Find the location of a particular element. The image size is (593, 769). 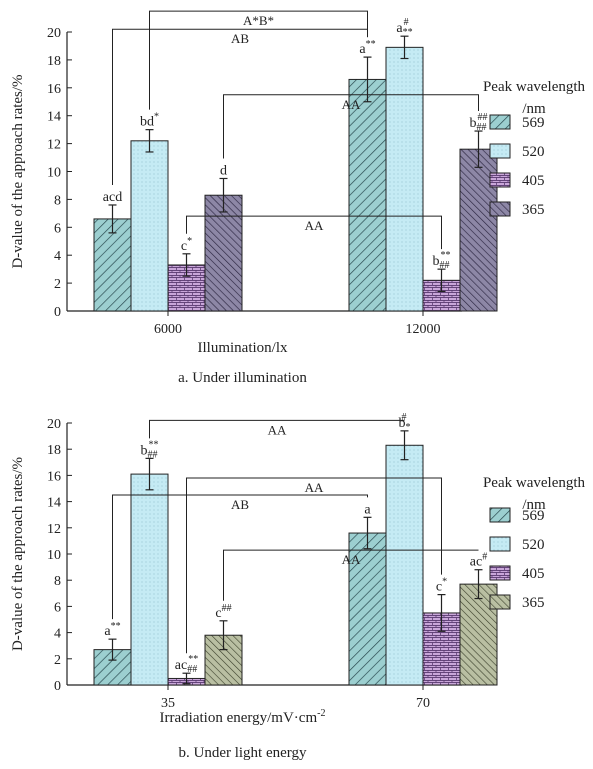

bar-significance-label: b*# is located at coordinates (405, 422).